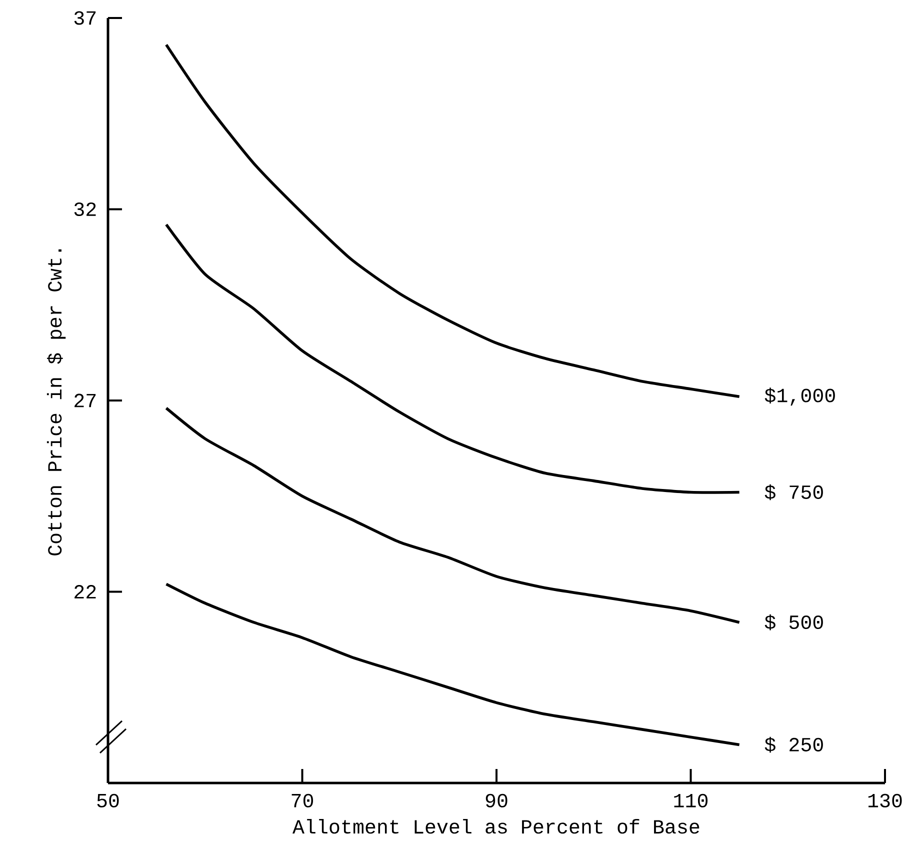 The image size is (911, 860). I want to click on y-tick-label: 27, so click(85, 401).